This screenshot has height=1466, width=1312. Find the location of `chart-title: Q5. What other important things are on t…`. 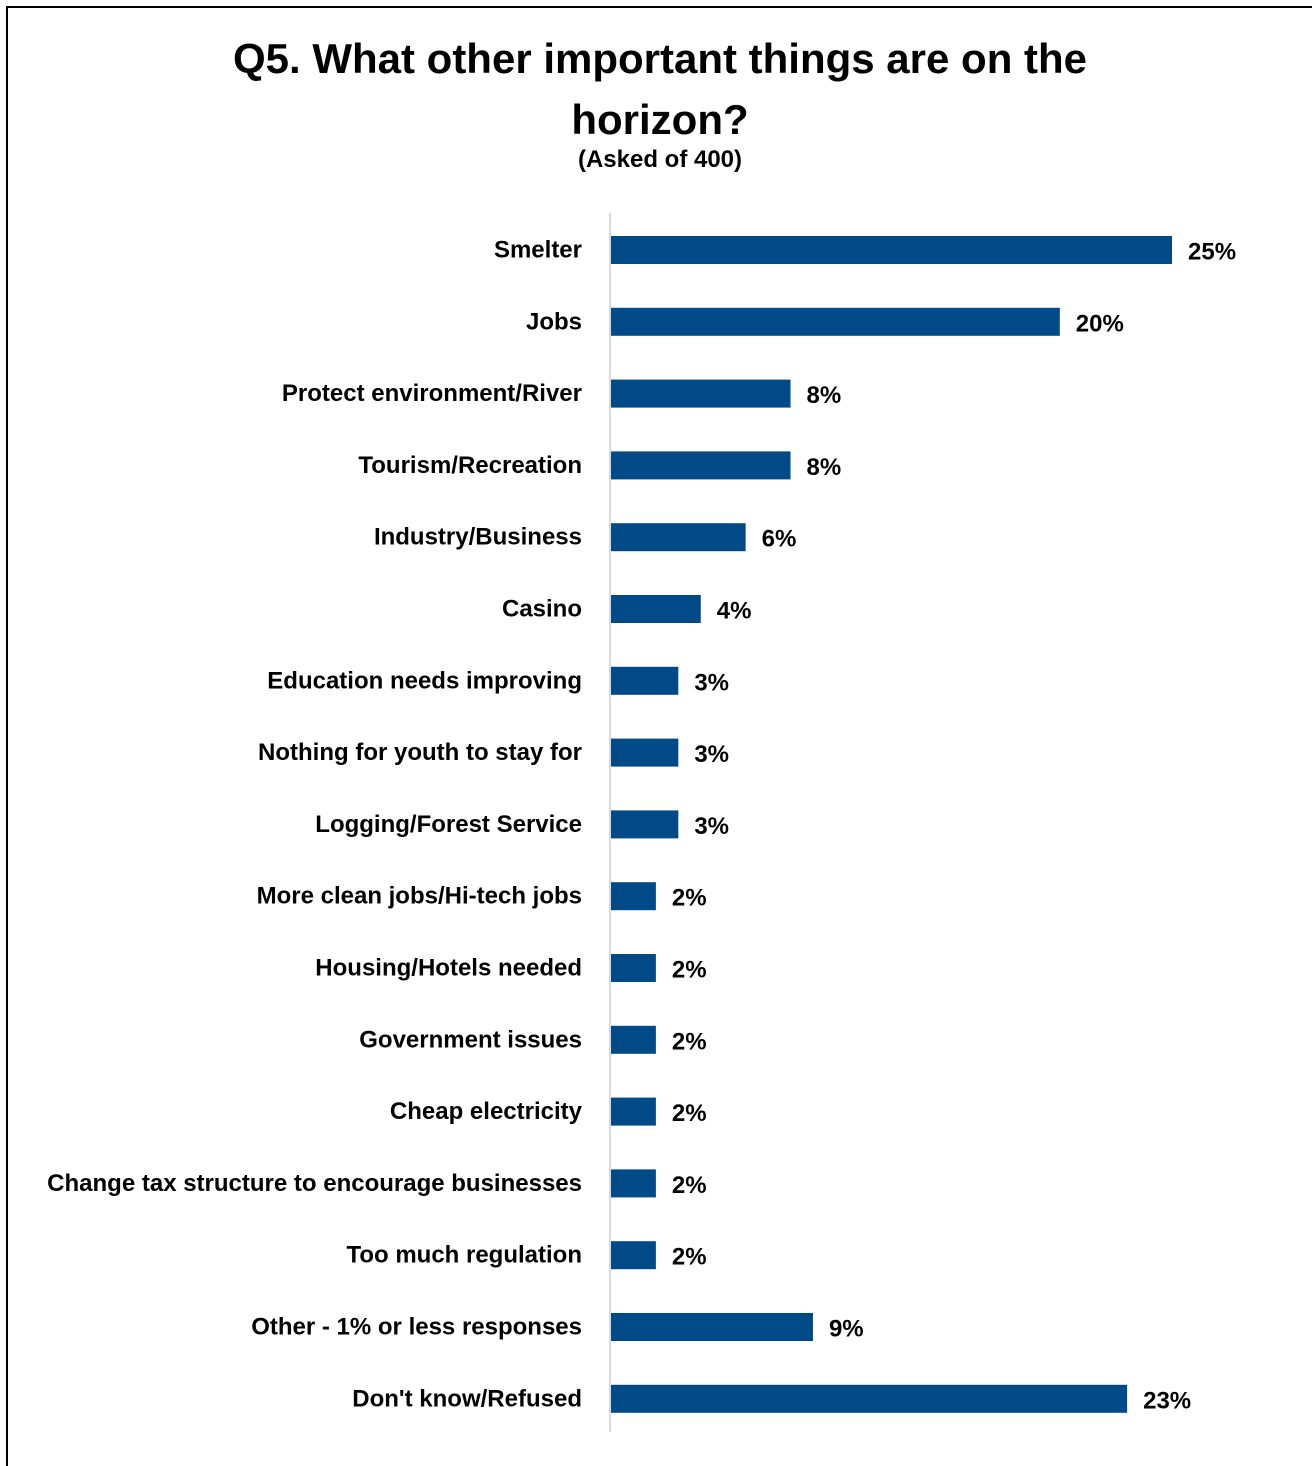

chart-title: Q5. What other important things are on t… is located at coordinates (656, 89).